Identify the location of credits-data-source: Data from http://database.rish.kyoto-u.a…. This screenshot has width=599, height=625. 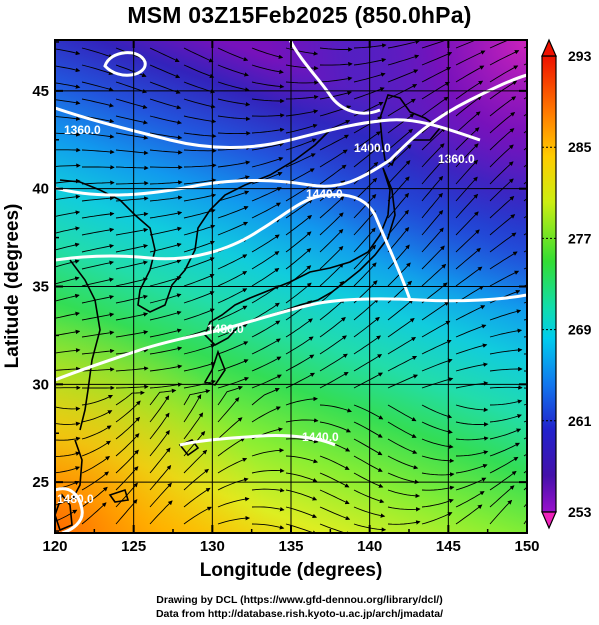
(299, 614).